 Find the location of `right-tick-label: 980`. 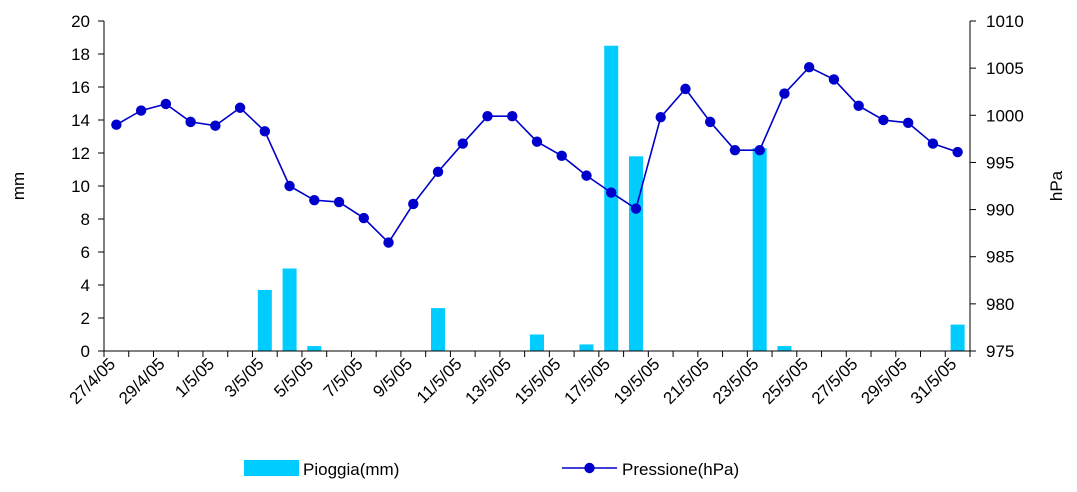

right-tick-label: 980 is located at coordinates (1000, 304).